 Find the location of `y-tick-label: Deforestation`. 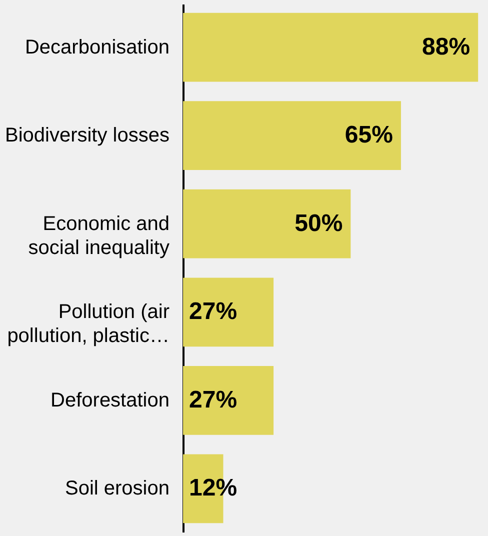

y-tick-label: Deforestation is located at coordinates (110, 400).